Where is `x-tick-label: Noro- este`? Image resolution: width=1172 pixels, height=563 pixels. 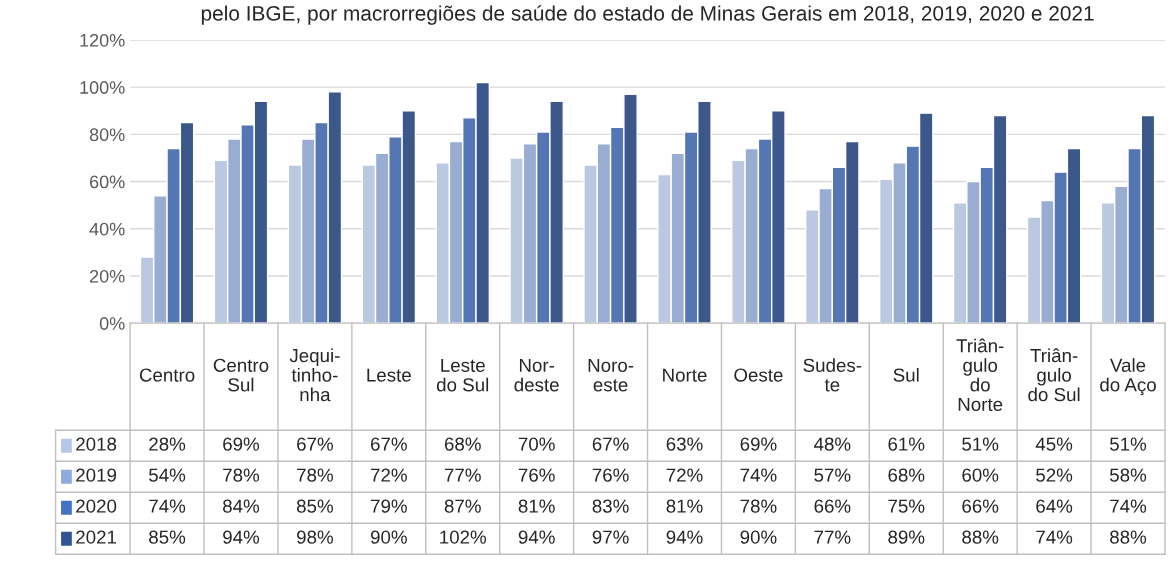
x-tick-label: Noro- este is located at coordinates (611, 375).